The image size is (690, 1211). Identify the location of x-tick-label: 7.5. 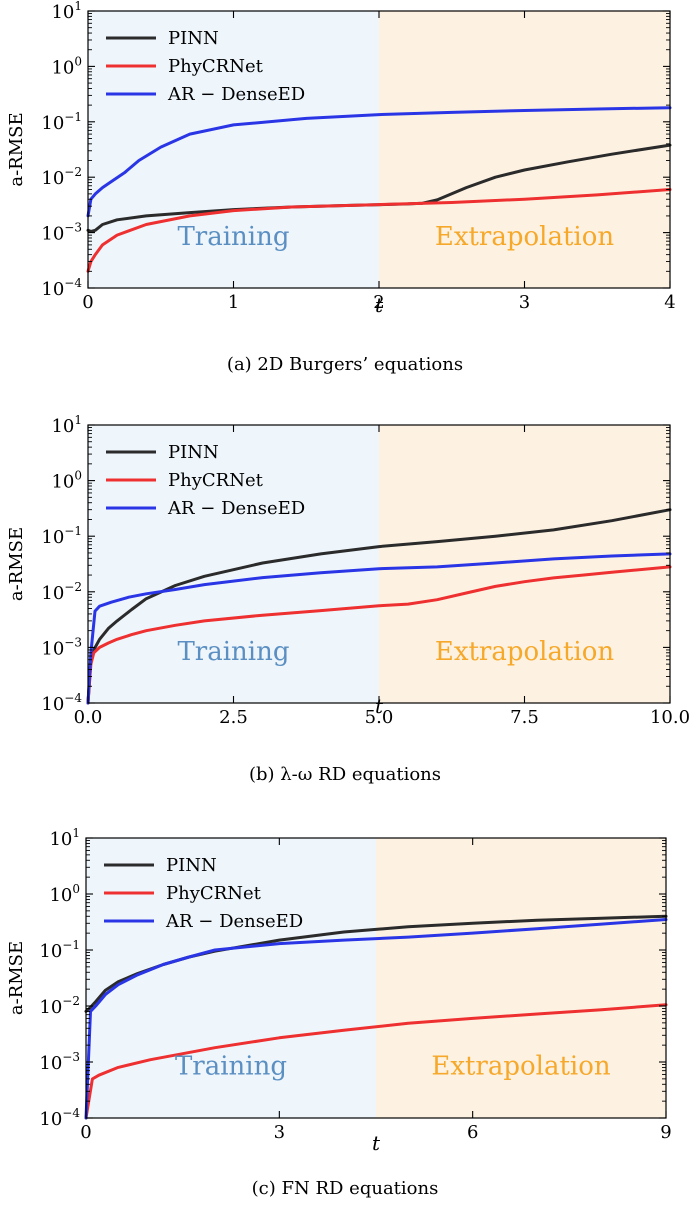
(524, 717).